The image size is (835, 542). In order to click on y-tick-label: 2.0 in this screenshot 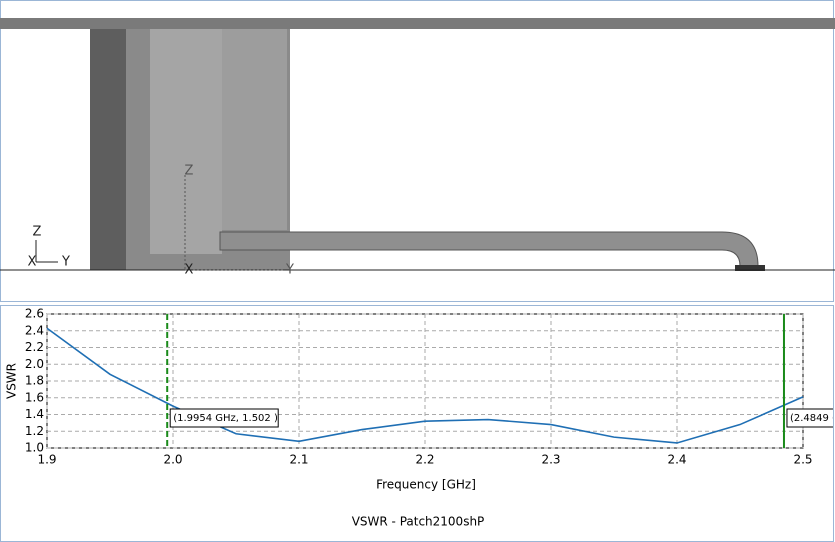, I will do `click(34, 364)`.